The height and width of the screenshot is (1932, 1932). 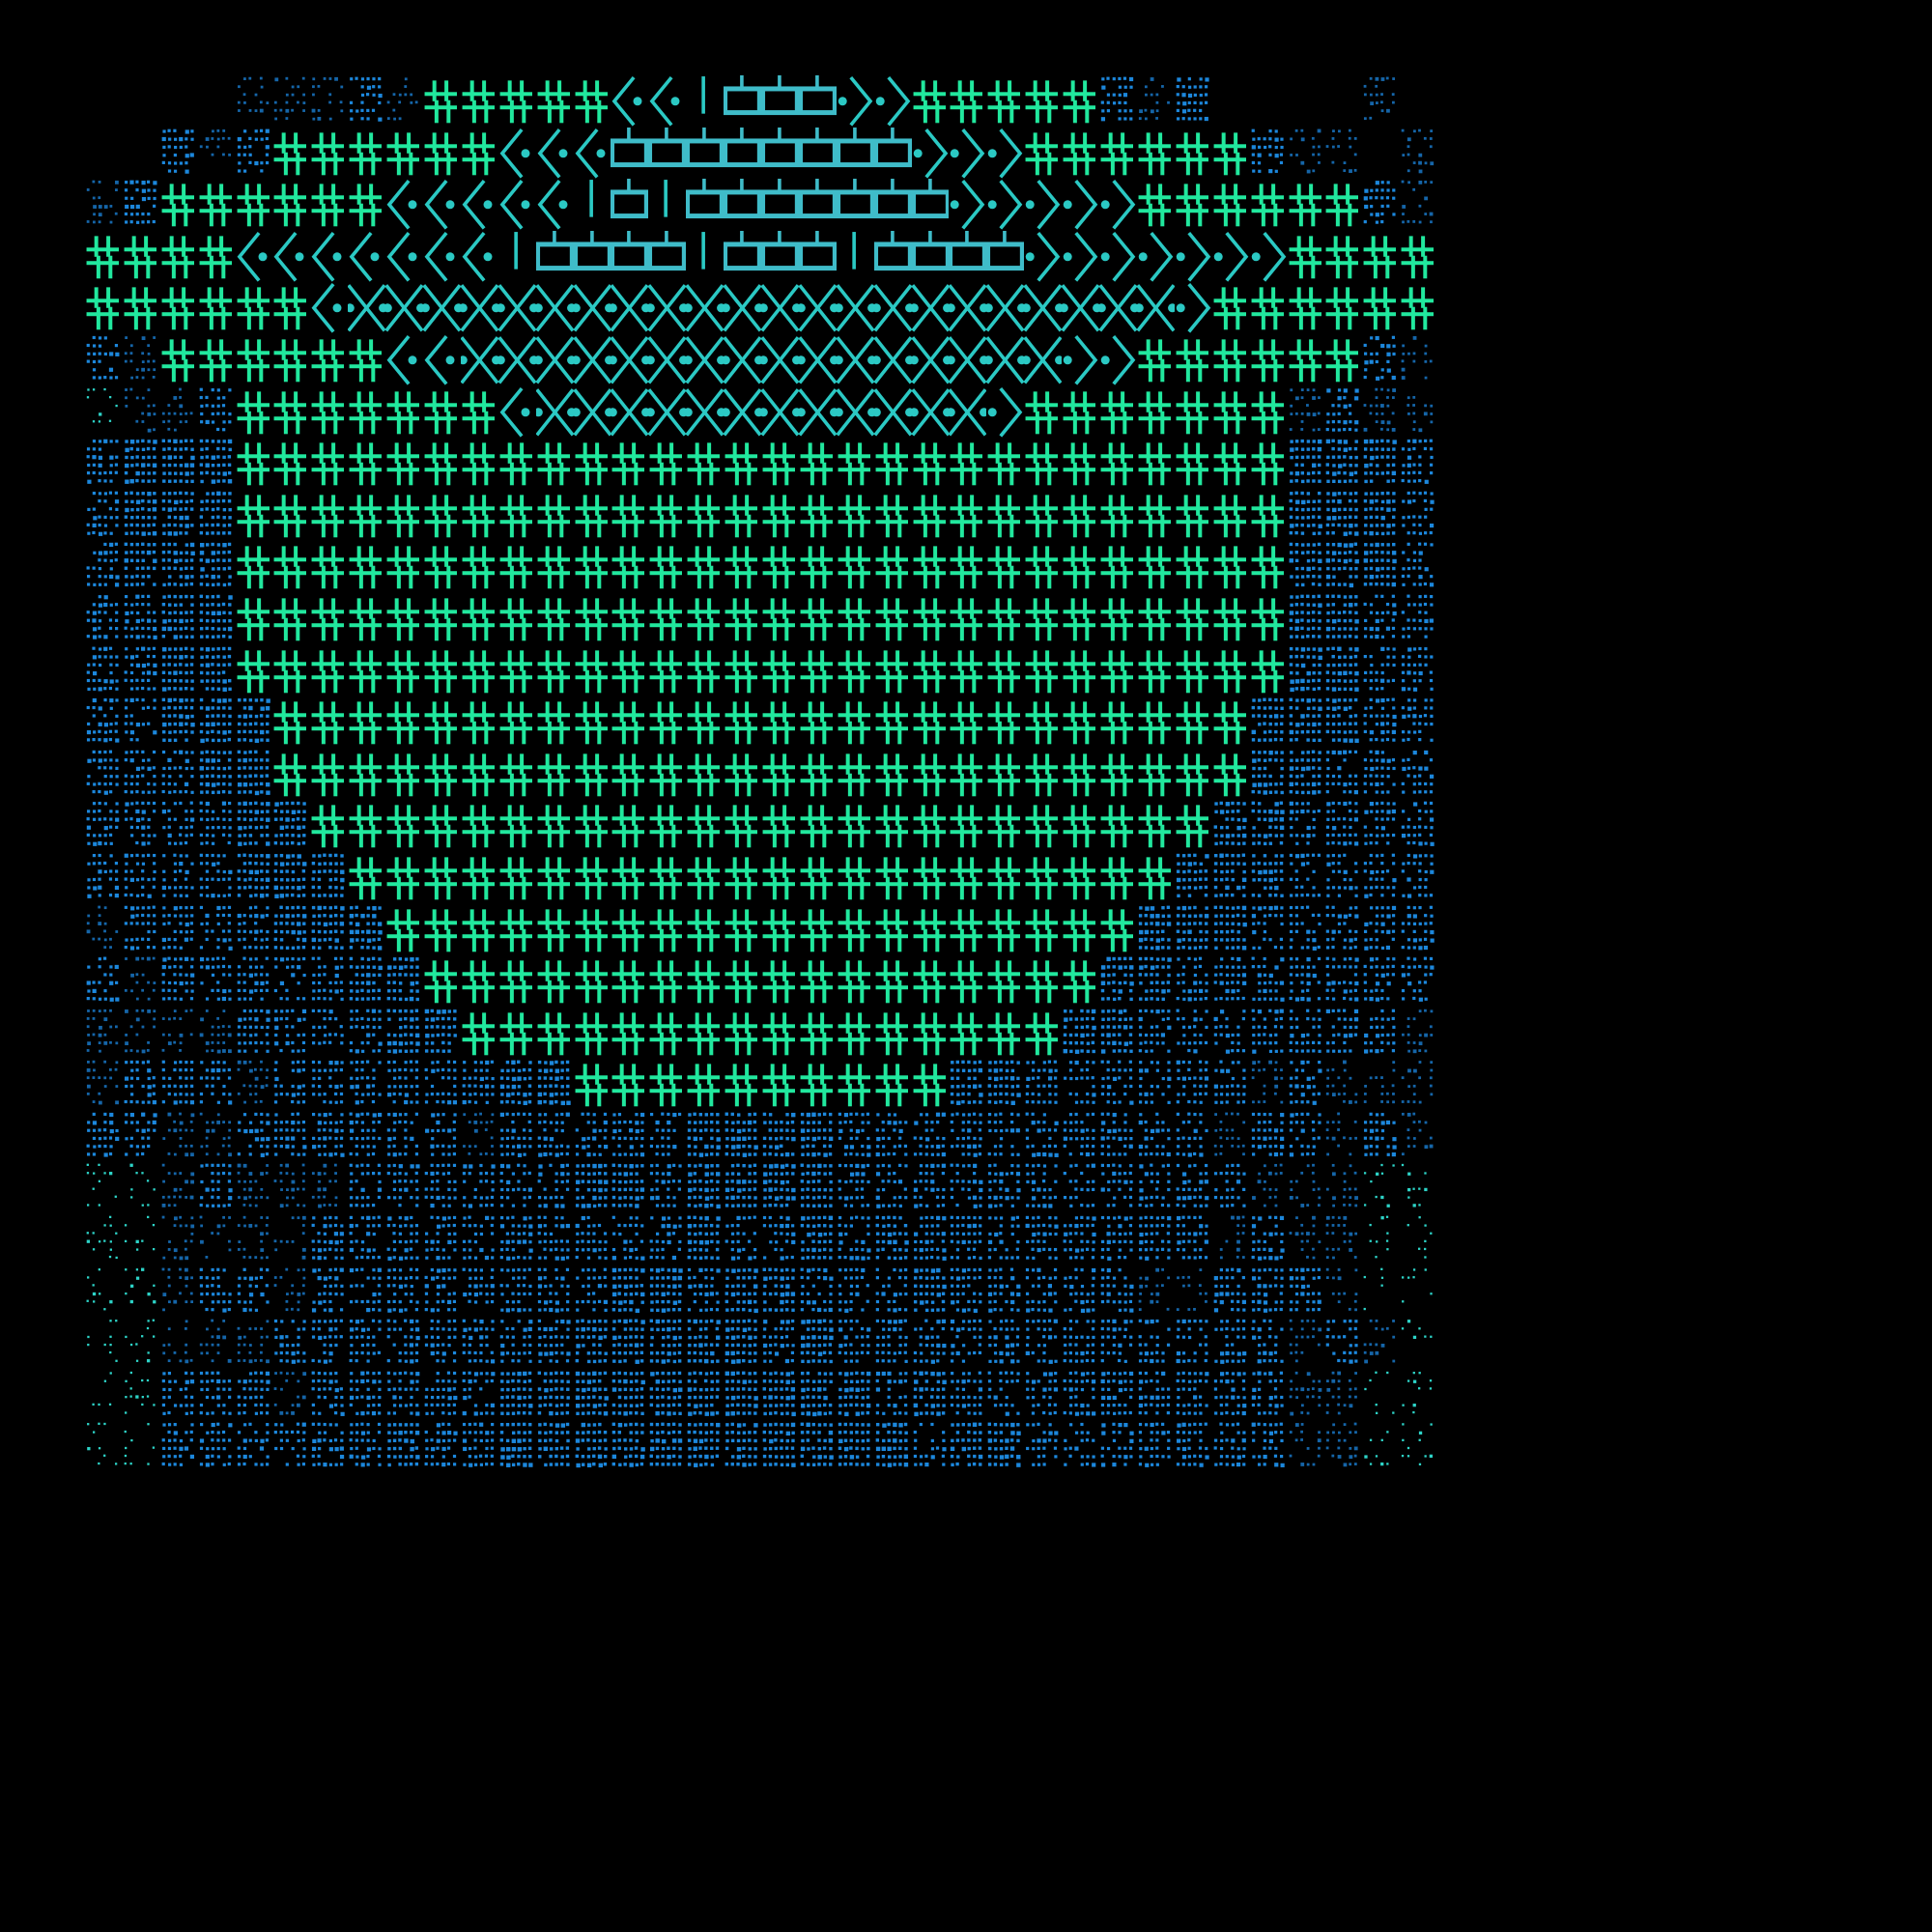 I want to click on filled-box-glyph, so click(x=968, y=256).